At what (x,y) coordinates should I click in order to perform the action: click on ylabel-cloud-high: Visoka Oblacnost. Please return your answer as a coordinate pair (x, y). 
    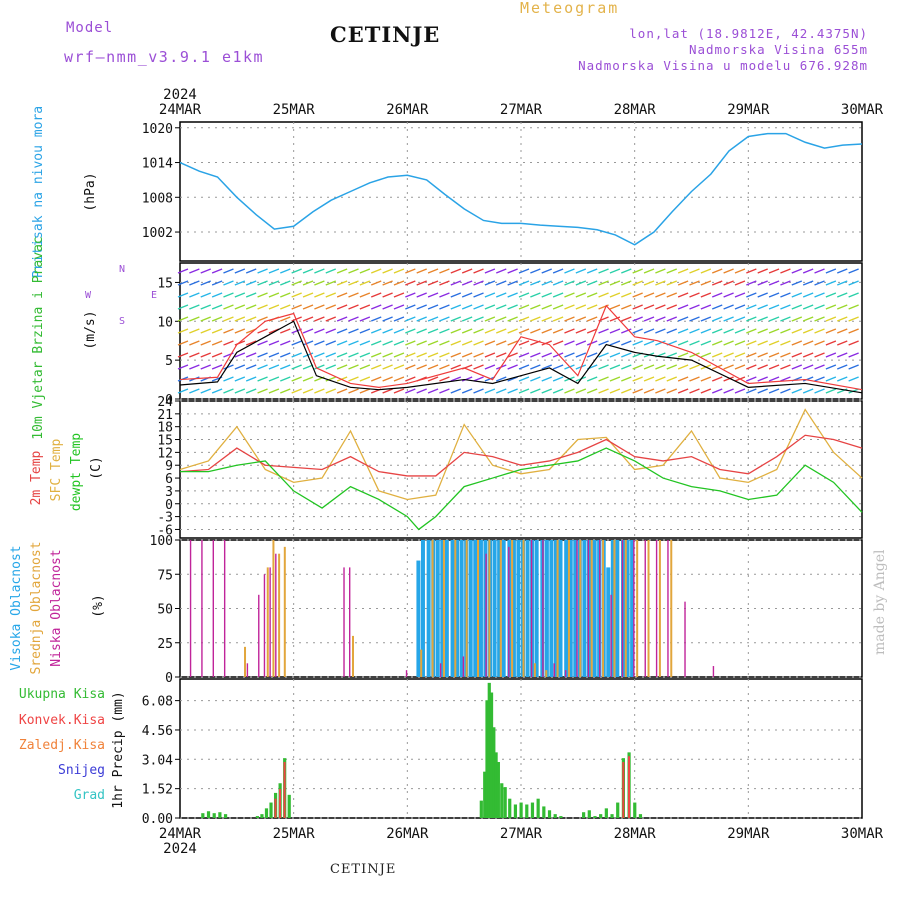
    Looking at the image, I should click on (16, 607).